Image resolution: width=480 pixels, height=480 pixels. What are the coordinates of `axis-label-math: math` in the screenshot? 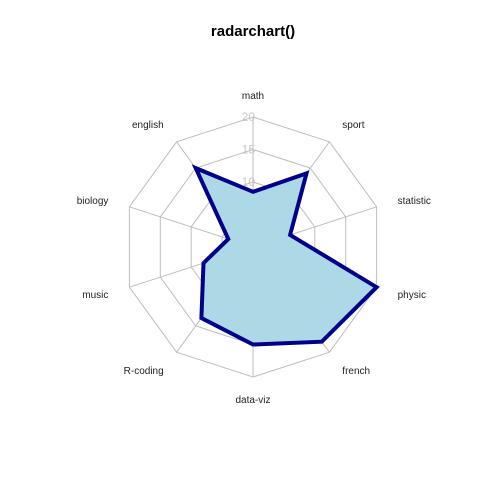 It's located at (253, 96).